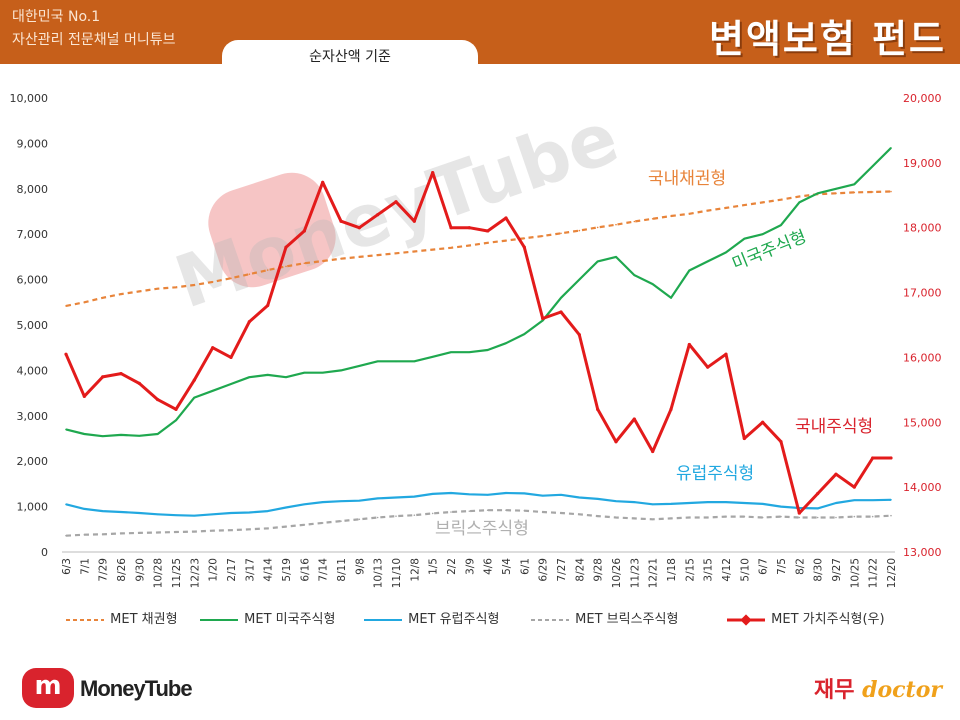 The image size is (960, 720). I want to click on x-tick-label: 7/29, so click(104, 570).